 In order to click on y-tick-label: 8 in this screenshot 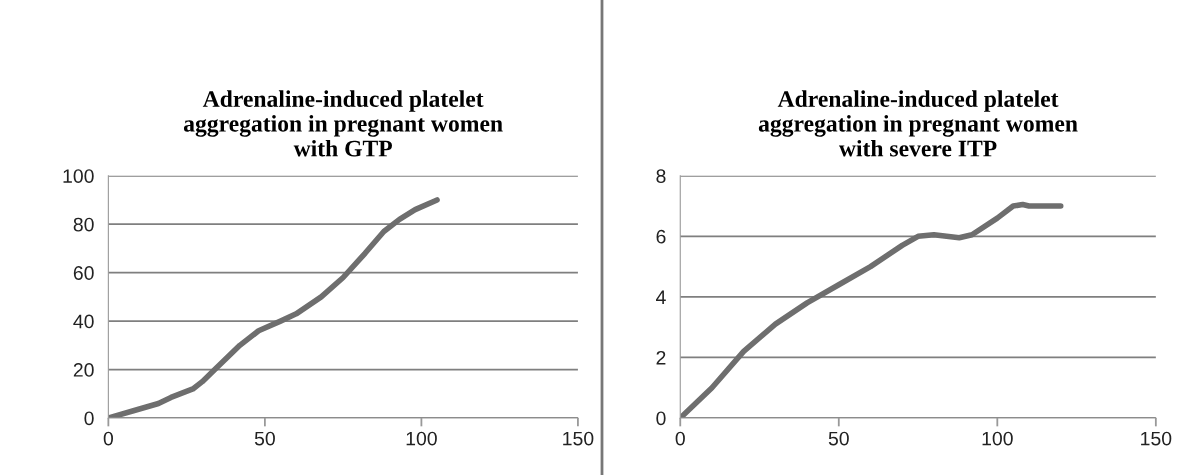, I will do `click(661, 176)`.